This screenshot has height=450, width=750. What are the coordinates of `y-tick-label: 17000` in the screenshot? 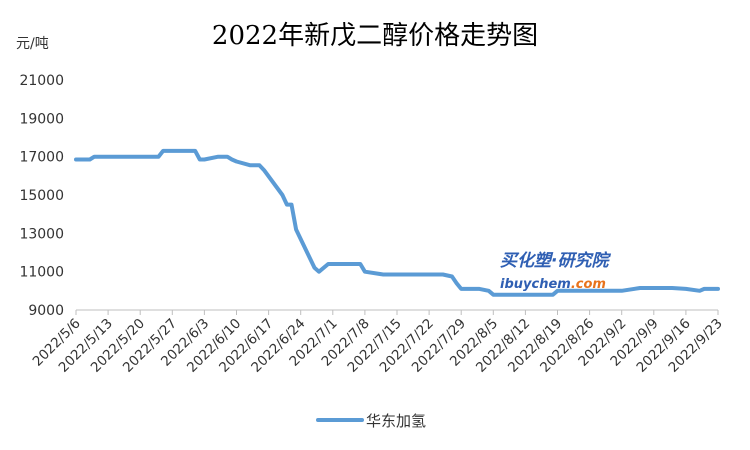 It's located at (41, 158).